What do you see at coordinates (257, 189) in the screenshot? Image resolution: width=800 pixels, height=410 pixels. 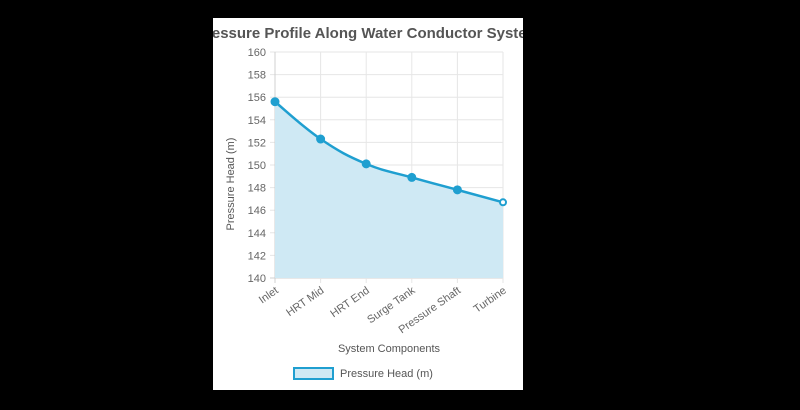 I see `y-tick-label: 148` at bounding box center [257, 189].